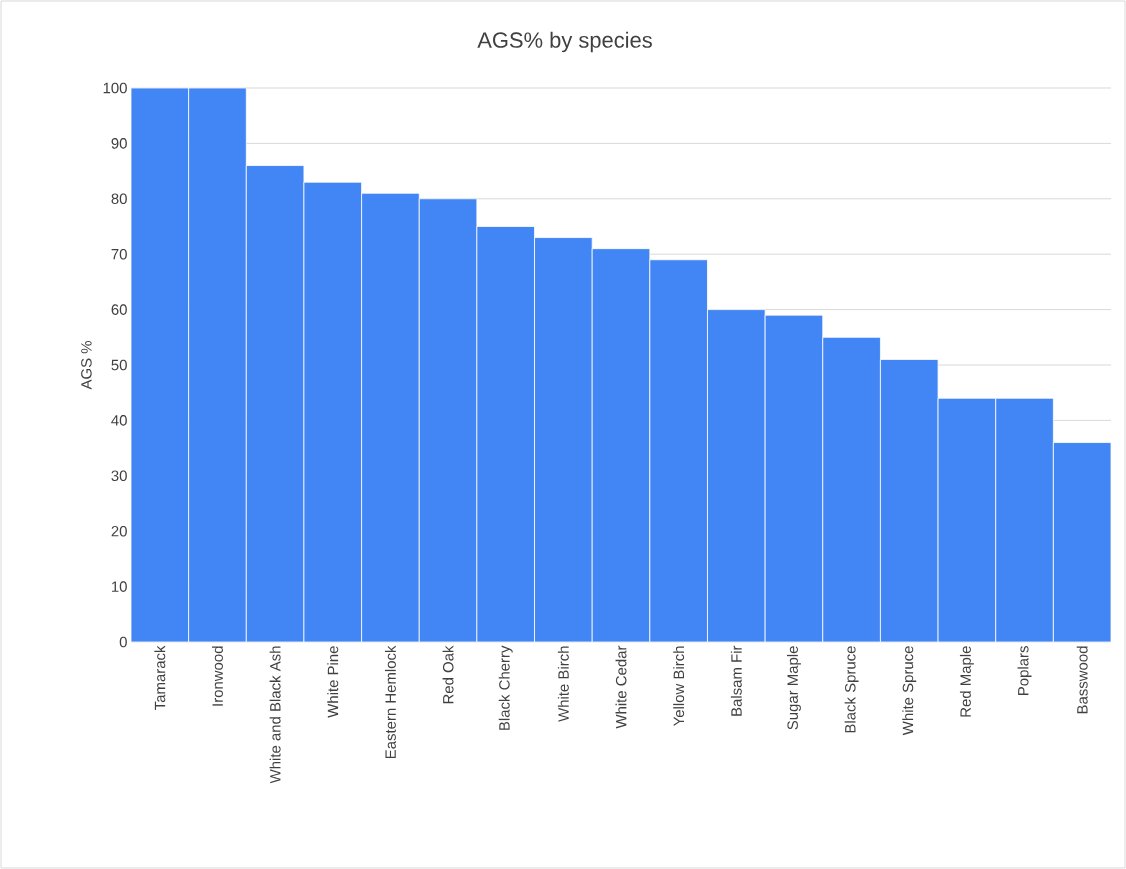  Describe the element at coordinates (736, 680) in the screenshot. I see `x-tick-label: Balsam Fir` at that location.